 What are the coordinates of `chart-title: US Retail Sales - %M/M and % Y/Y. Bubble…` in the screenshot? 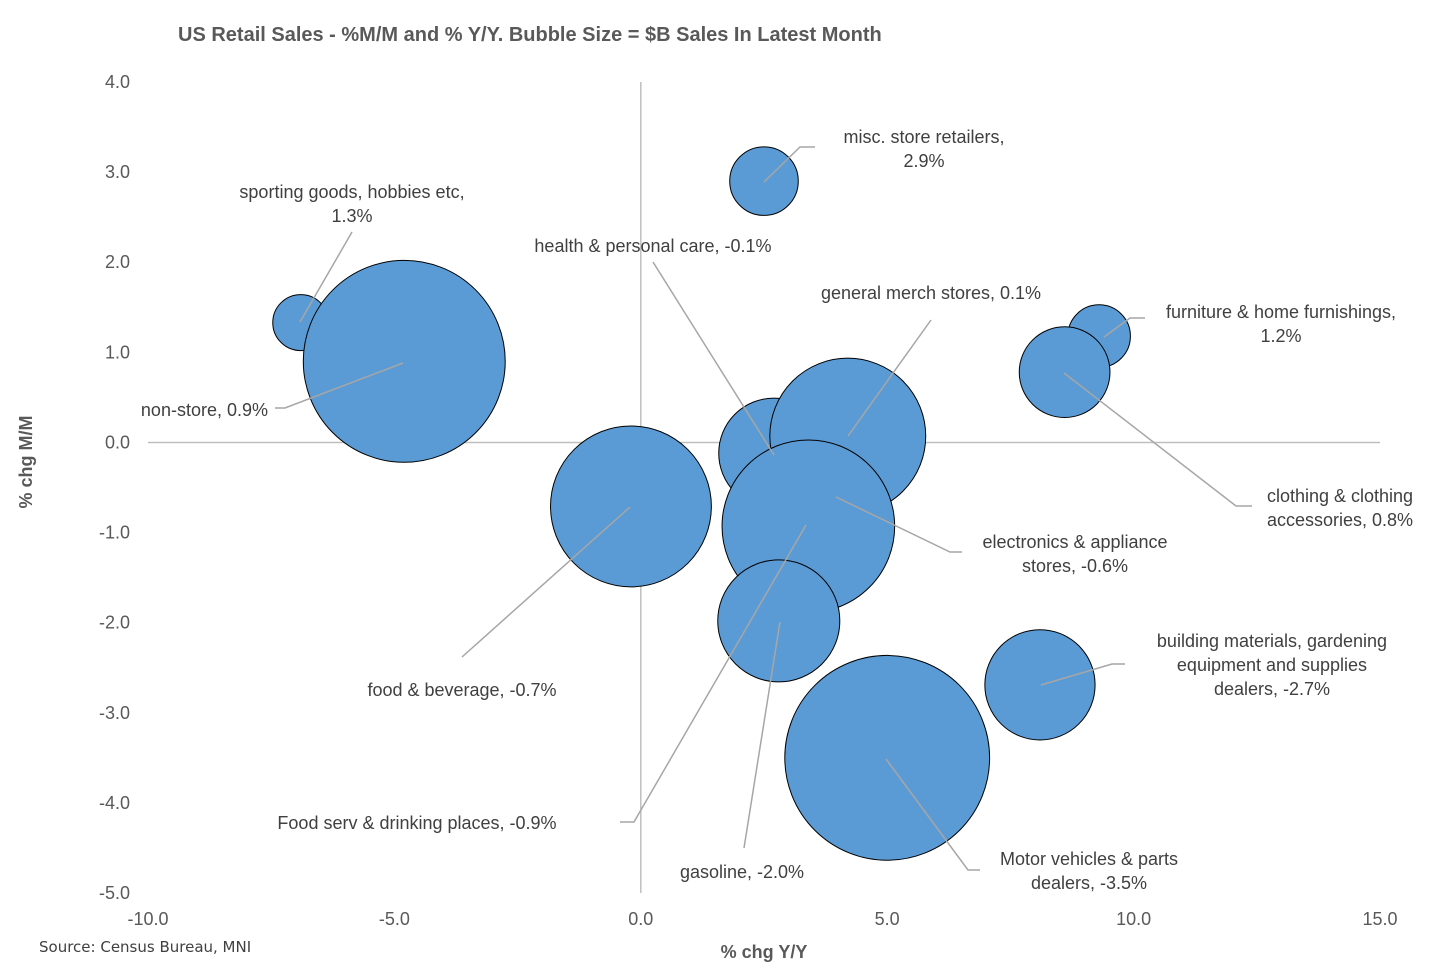 It's located at (530, 35).